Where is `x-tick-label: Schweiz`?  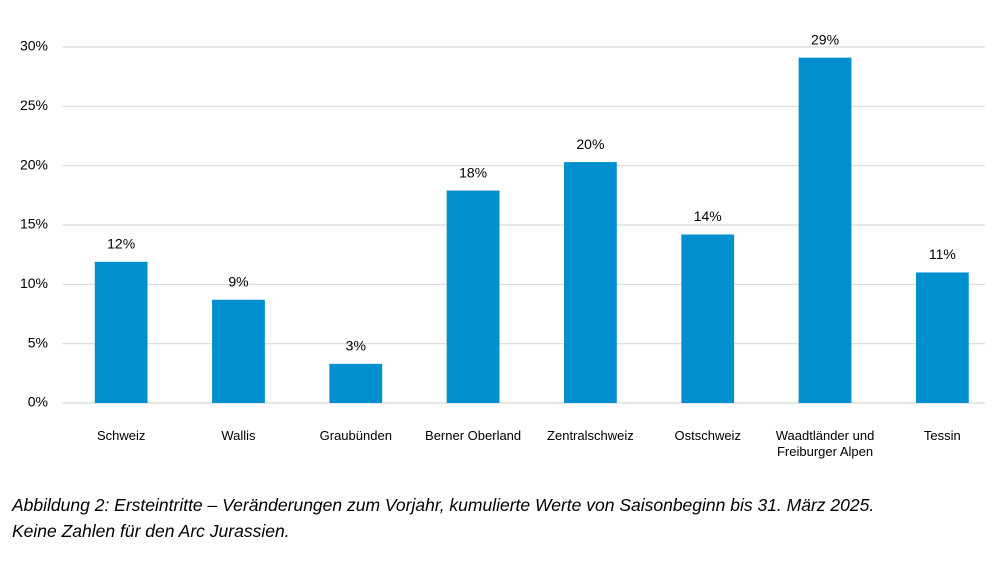 x-tick-label: Schweiz is located at coordinates (121, 435).